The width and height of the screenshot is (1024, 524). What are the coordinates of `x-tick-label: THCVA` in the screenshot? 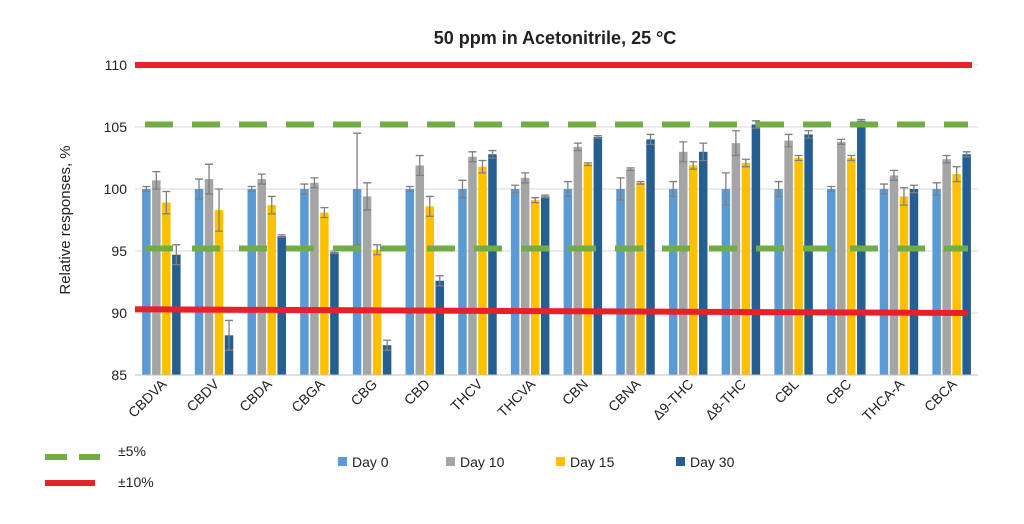 It's located at (516, 397).